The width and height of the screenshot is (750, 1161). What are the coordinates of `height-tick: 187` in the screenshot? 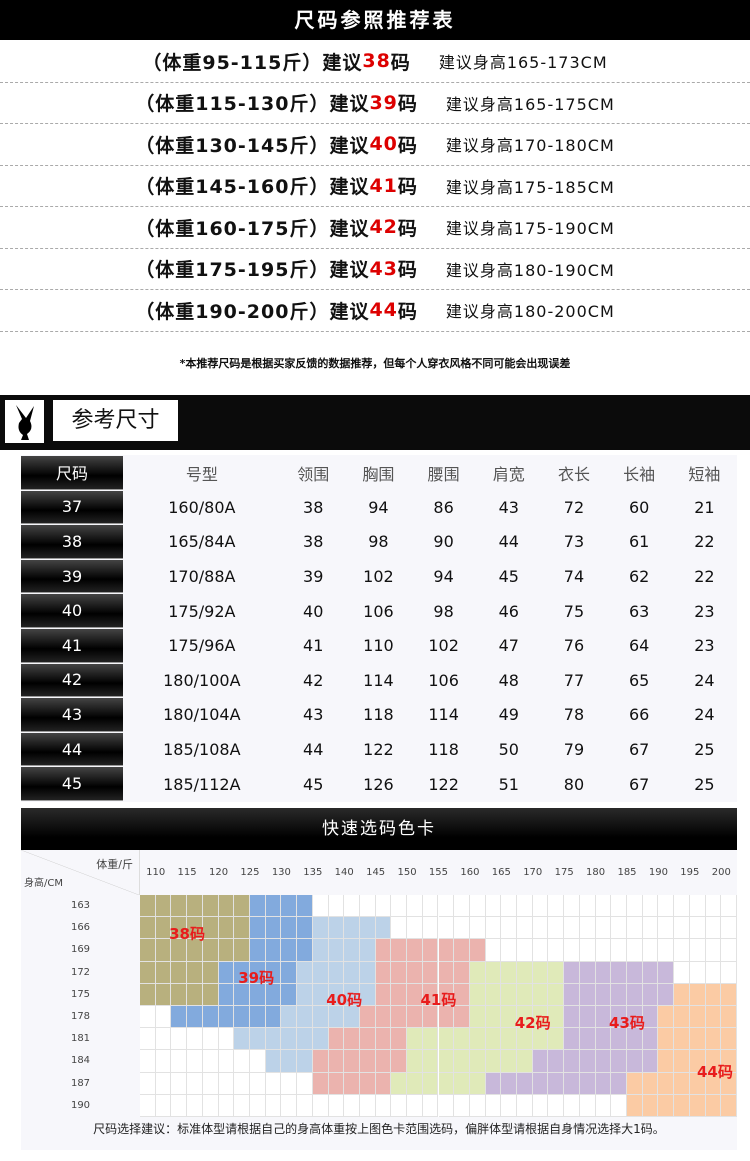 It's located at (80, 1083).